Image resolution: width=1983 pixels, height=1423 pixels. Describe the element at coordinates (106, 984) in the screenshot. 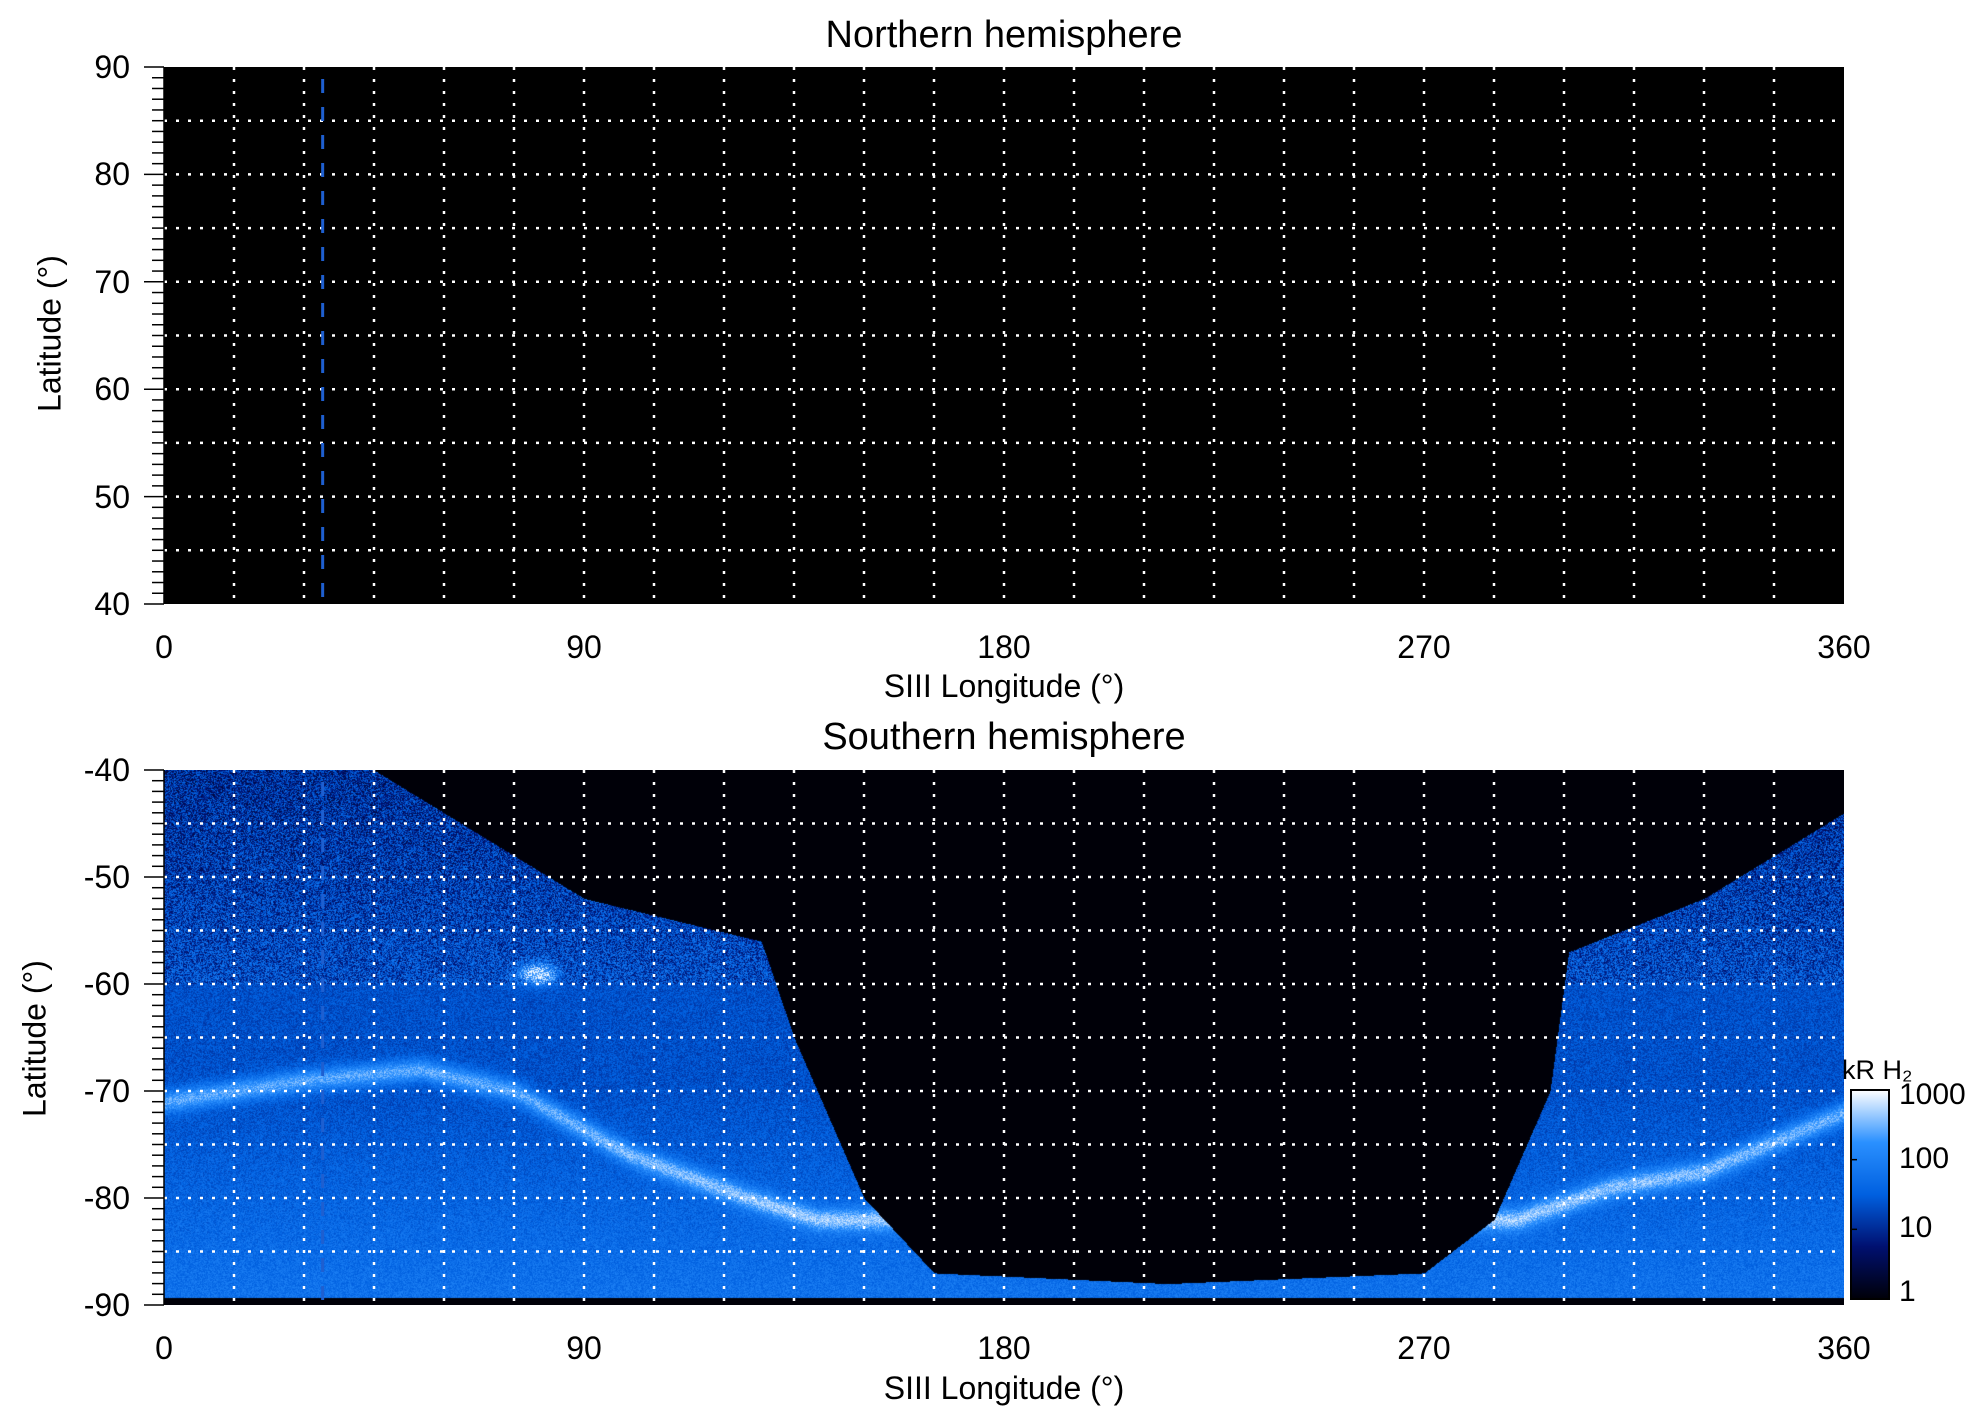

I see `y-tick-label: -60` at that location.